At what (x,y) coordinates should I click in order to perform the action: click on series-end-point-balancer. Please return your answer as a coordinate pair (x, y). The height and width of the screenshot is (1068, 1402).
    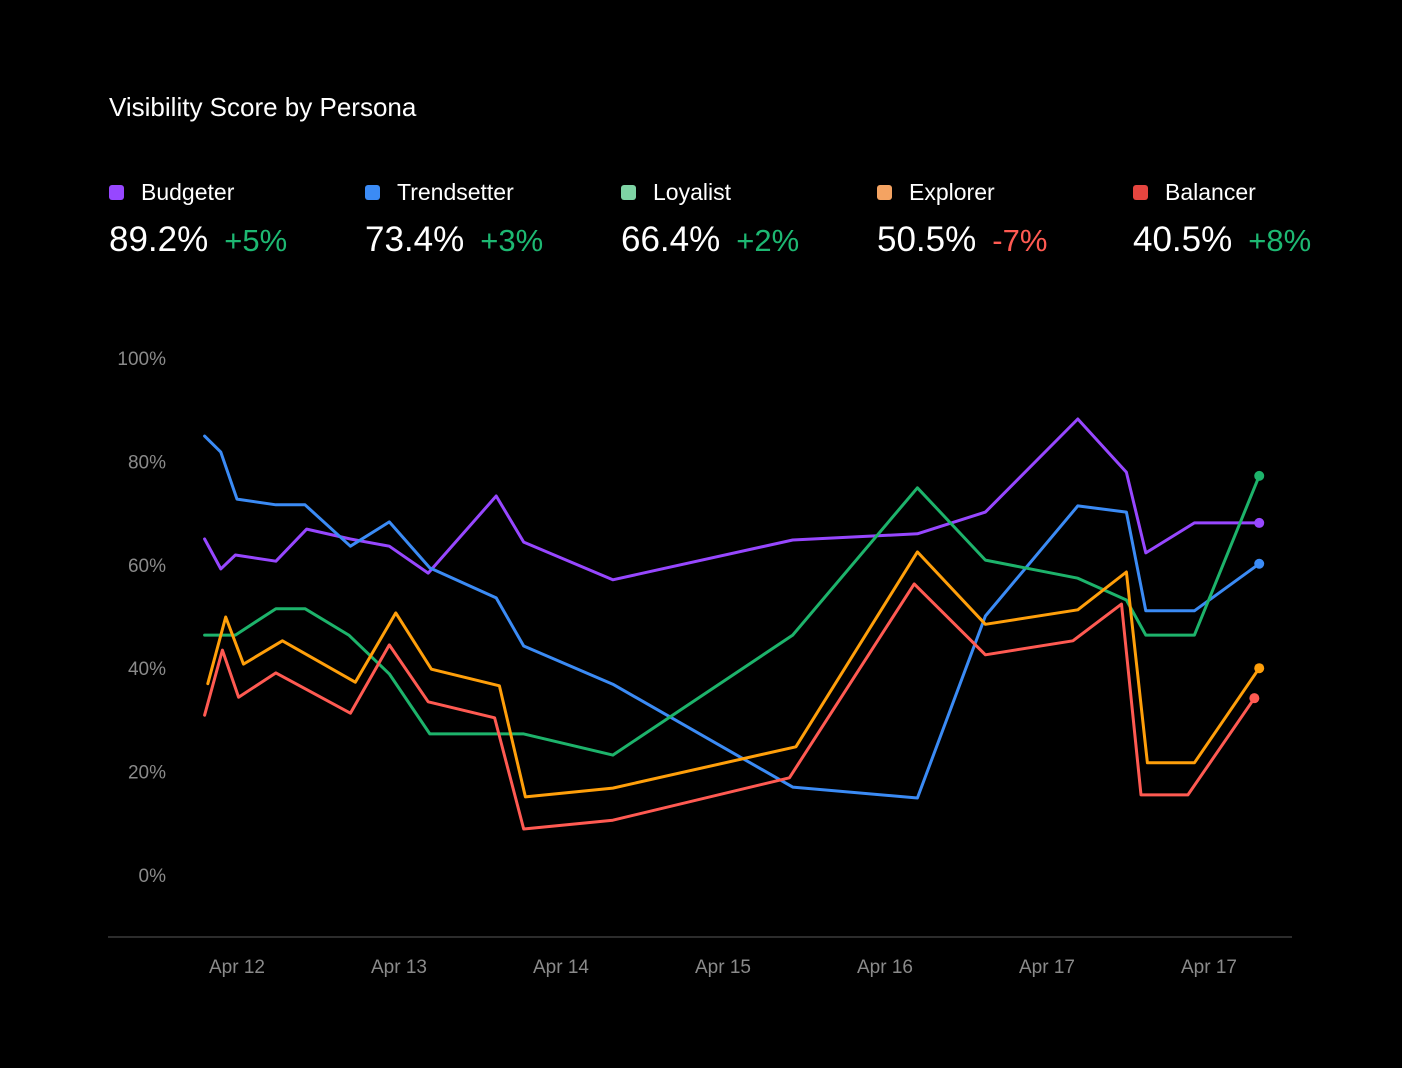
    Looking at the image, I should click on (1254, 698).